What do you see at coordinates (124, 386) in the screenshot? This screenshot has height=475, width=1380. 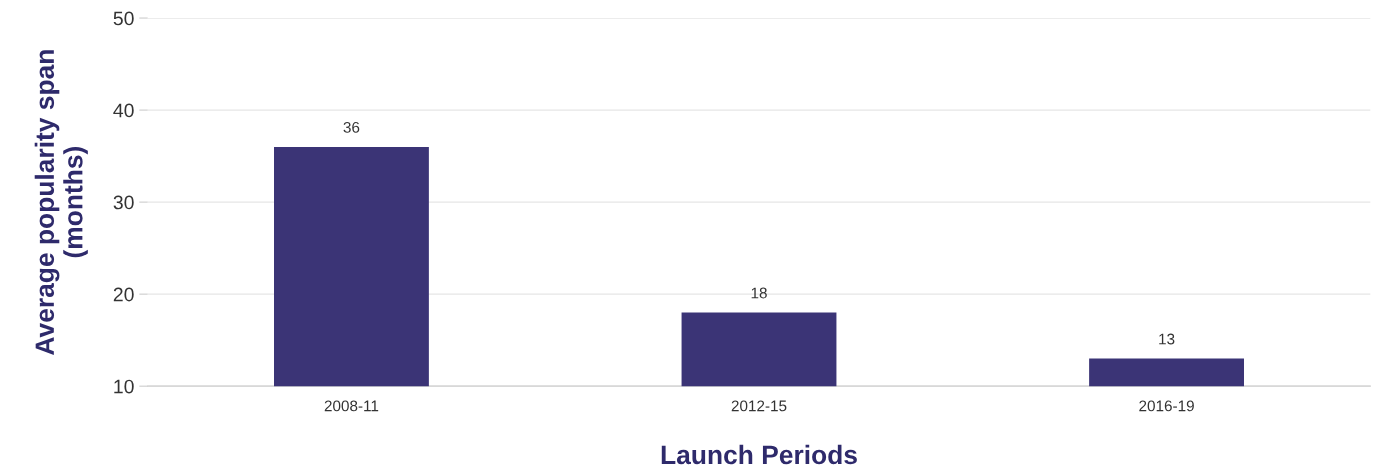 I see `y-tick-label: 10` at bounding box center [124, 386].